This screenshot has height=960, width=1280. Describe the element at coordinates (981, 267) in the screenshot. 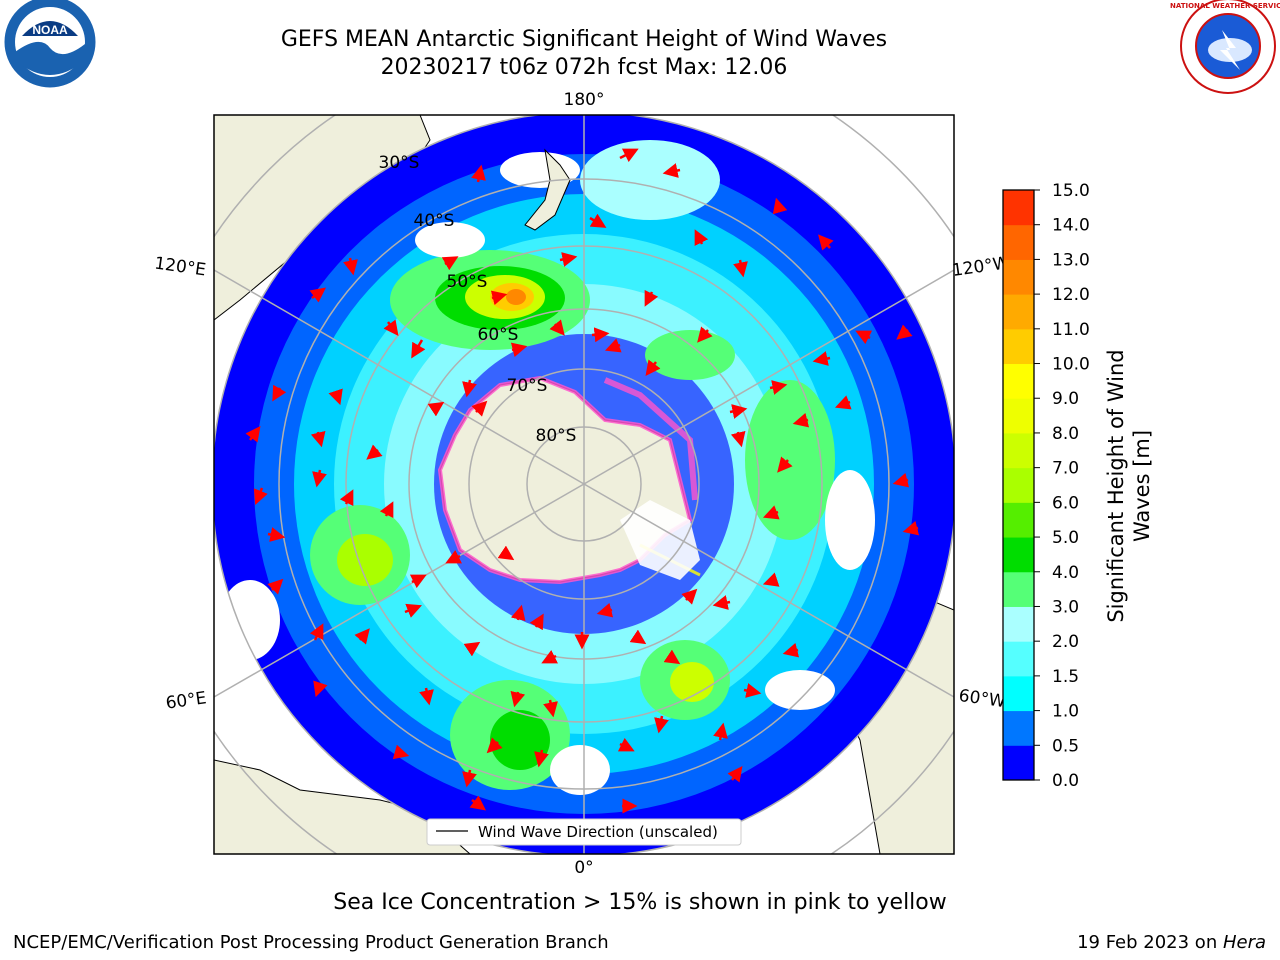

I see `lon-label-120w: 120°W` at that location.